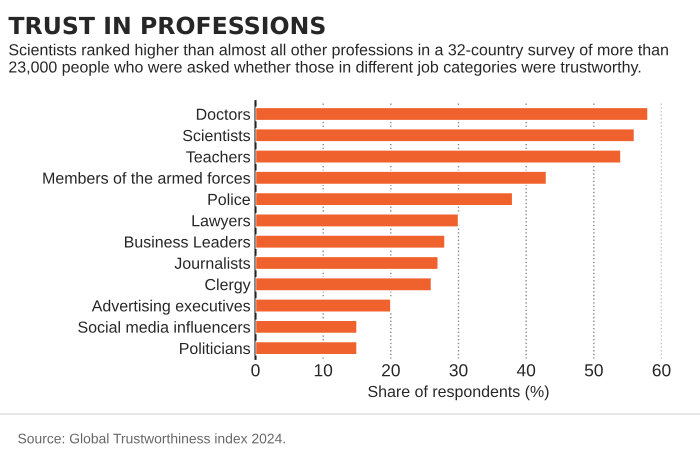 Image resolution: width=700 pixels, height=460 pixels. Describe the element at coordinates (171, 307) in the screenshot. I see `y-tick-label: Advertising executives` at that location.